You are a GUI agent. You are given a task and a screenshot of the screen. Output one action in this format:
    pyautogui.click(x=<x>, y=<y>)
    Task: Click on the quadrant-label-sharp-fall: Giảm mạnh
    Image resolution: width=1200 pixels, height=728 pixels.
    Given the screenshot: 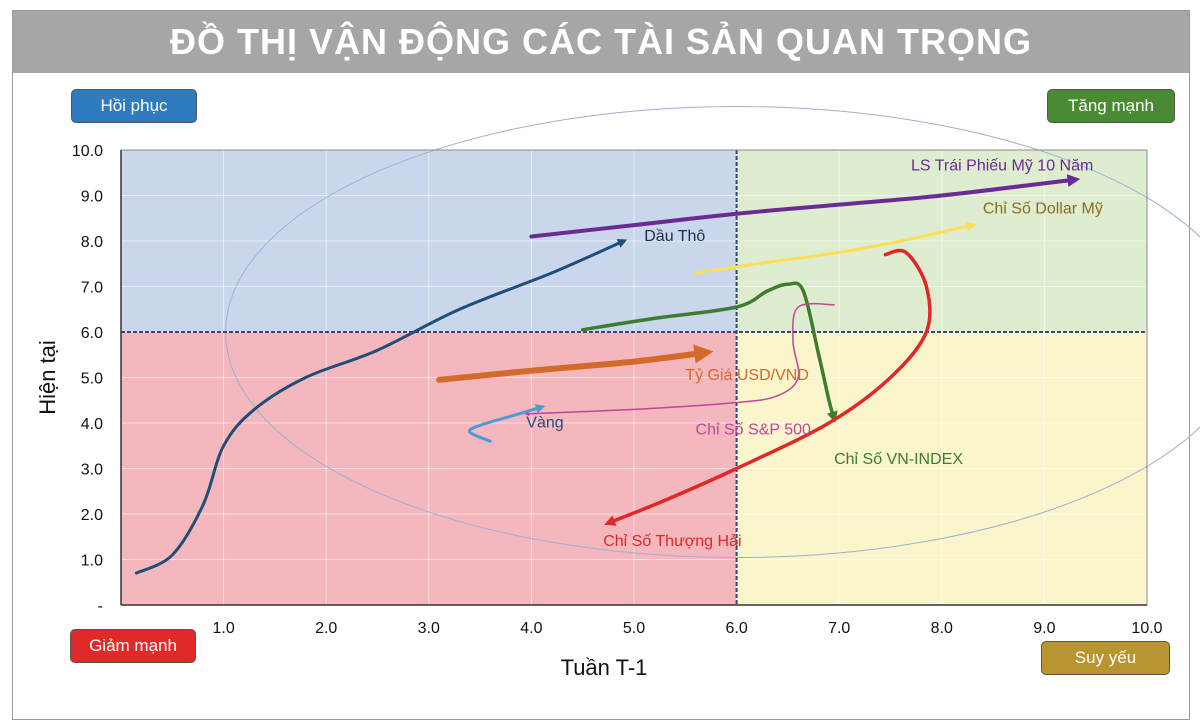 What is the action you would take?
    pyautogui.click(x=133, y=645)
    